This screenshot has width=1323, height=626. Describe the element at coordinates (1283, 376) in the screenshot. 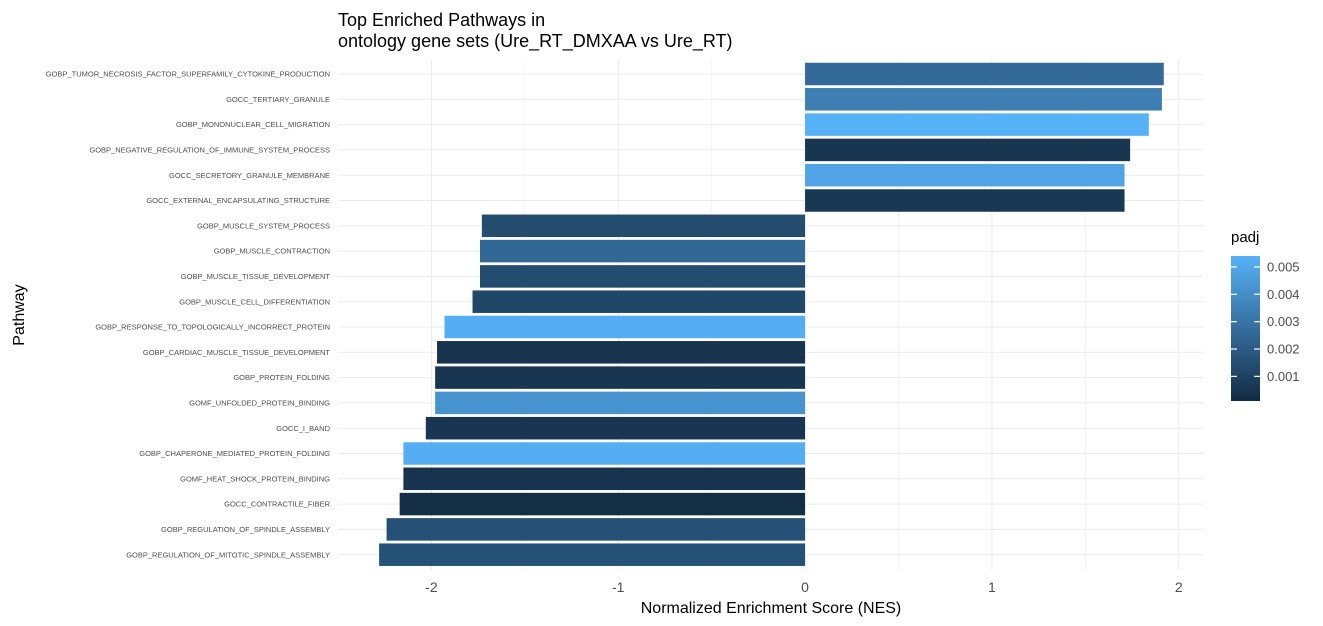

I see `legend-tick-label: 0.001` at that location.